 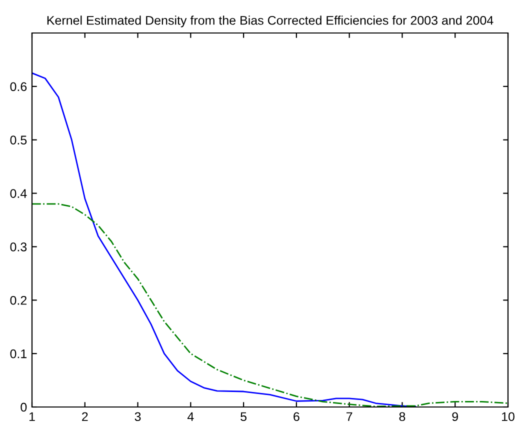 I want to click on x-tick-label: 4, so click(x=190, y=416).